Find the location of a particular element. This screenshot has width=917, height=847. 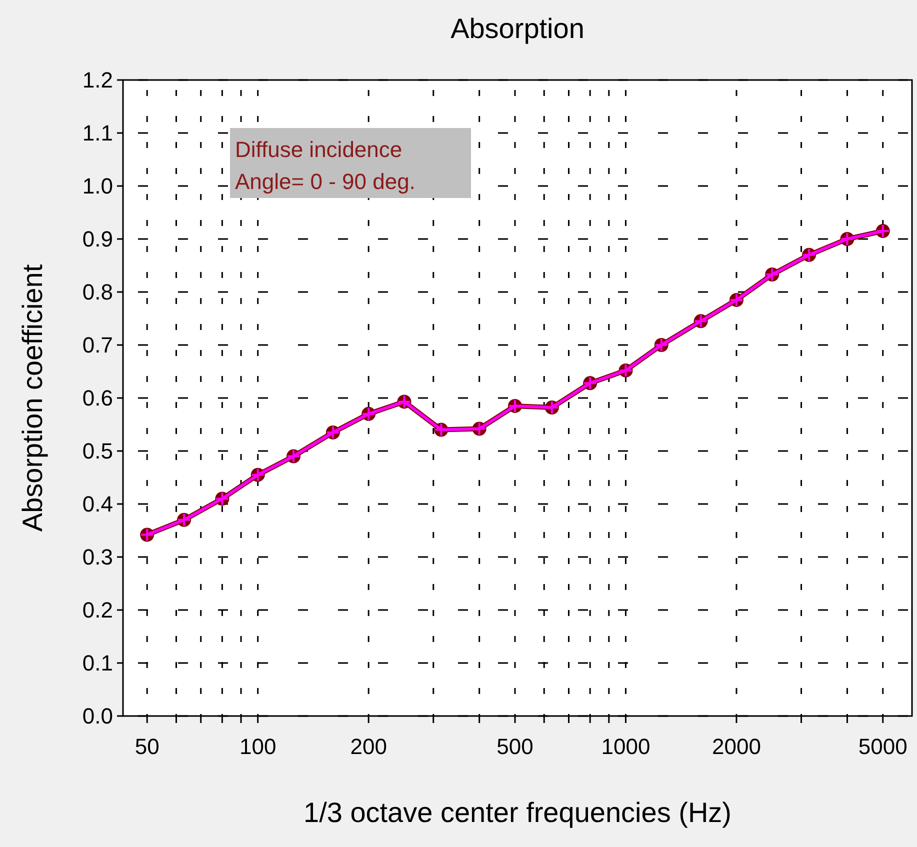

x-tick-label: 200 is located at coordinates (368, 746).